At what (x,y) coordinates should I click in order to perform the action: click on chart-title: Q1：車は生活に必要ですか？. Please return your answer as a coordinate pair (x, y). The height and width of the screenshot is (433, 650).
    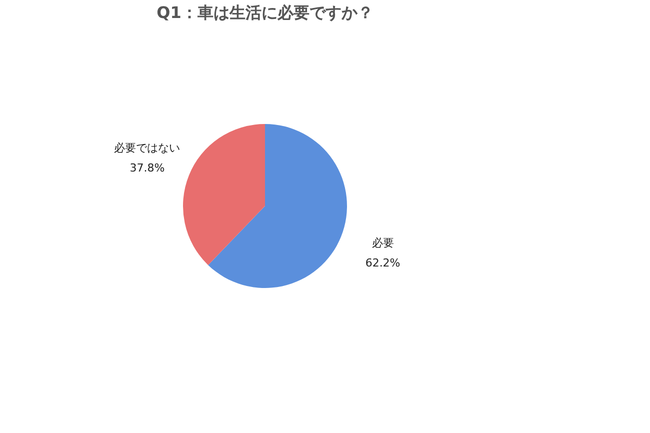
    Looking at the image, I should click on (265, 12).